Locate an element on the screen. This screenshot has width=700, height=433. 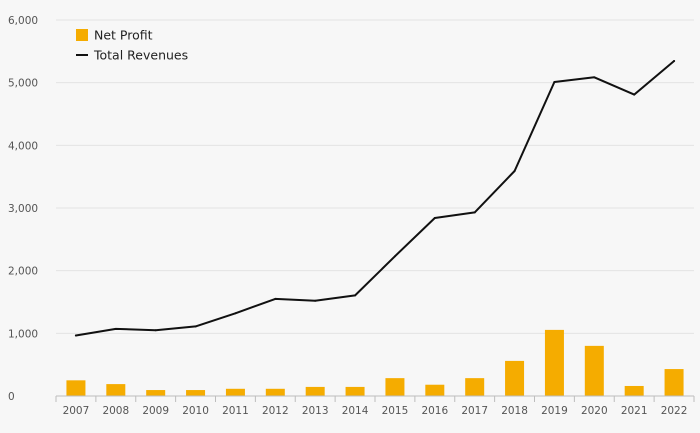
x-tick-label: 2017 is located at coordinates (474, 411).